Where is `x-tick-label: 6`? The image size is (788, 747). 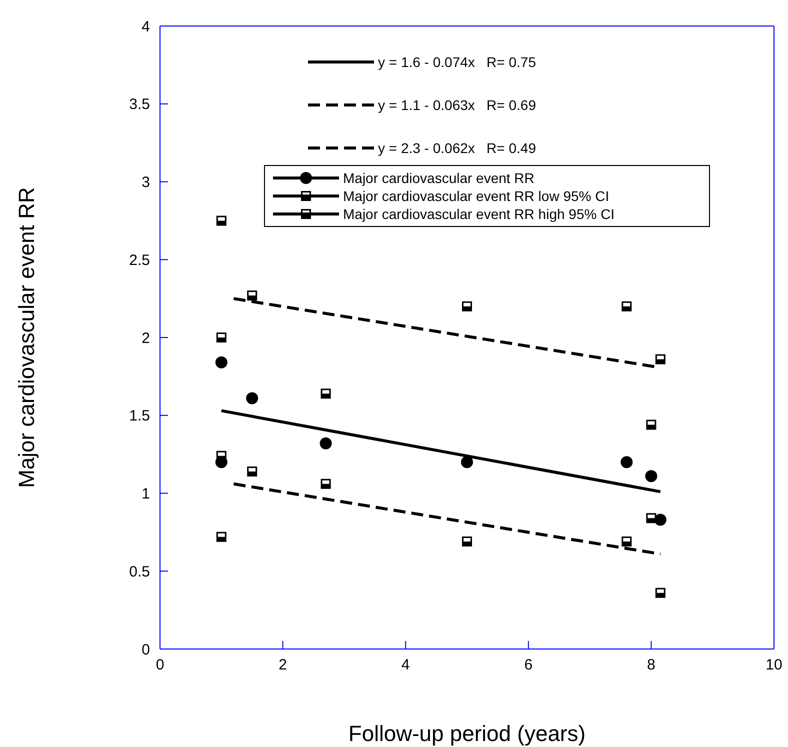 x-tick-label: 6 is located at coordinates (528, 665).